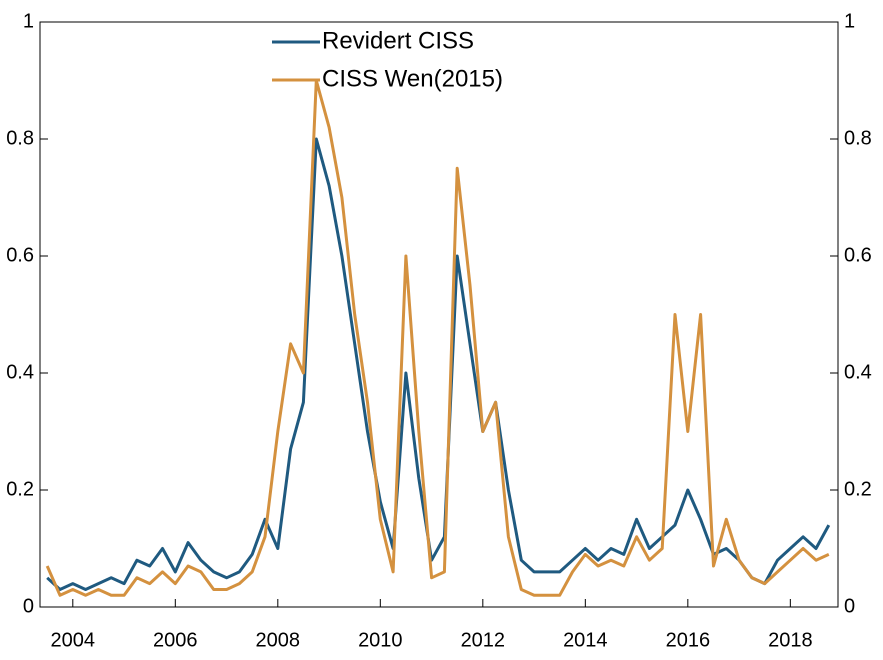 This screenshot has height=660, width=883. I want to click on x-tick-label: 2018, so click(790, 640).